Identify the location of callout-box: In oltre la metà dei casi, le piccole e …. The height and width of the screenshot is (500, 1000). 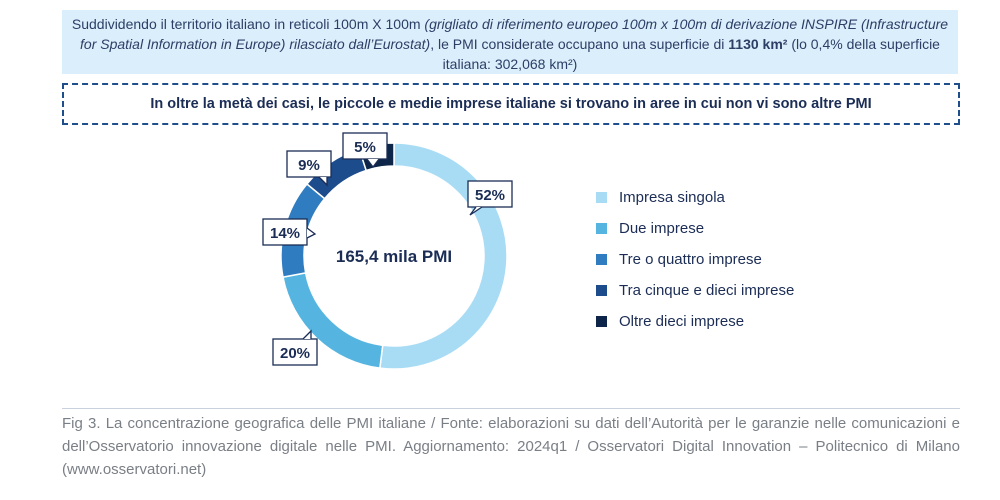
(511, 104).